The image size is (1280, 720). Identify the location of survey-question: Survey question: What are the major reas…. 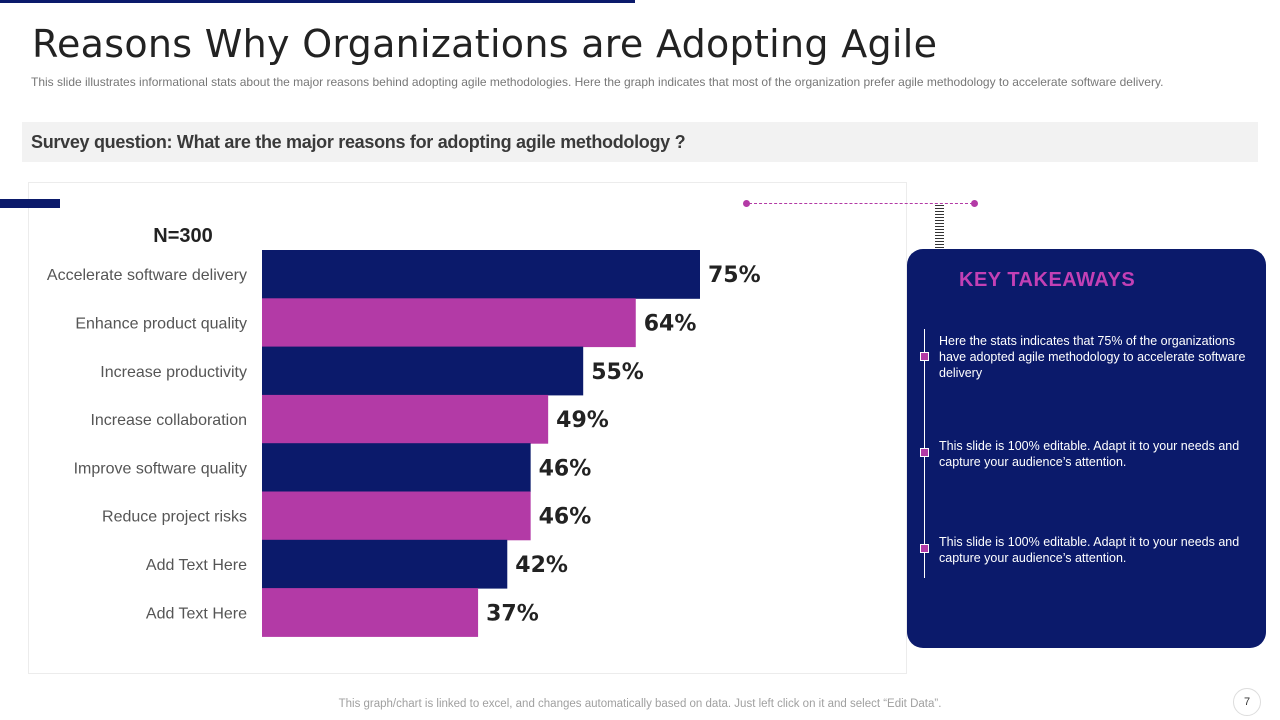
(358, 142).